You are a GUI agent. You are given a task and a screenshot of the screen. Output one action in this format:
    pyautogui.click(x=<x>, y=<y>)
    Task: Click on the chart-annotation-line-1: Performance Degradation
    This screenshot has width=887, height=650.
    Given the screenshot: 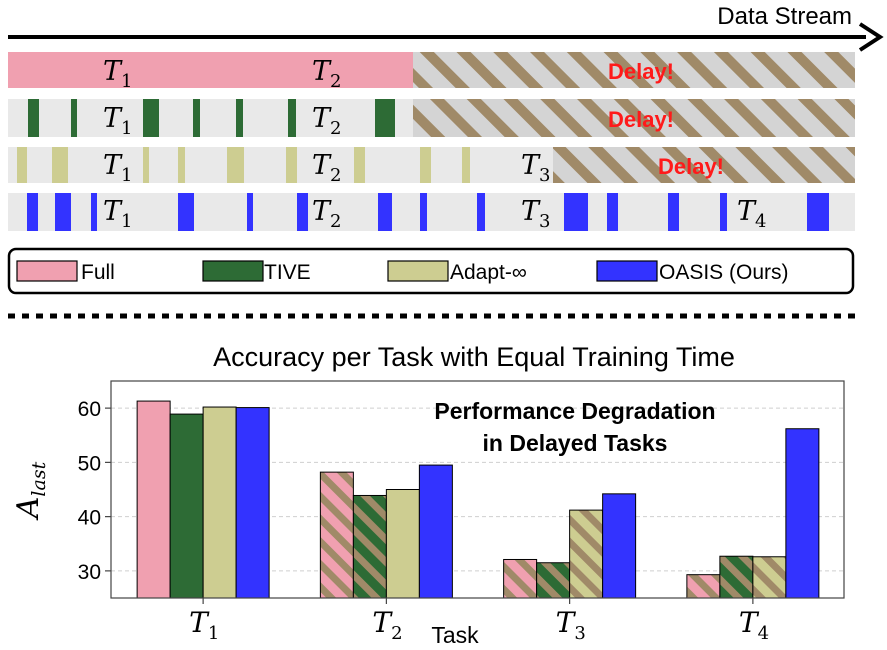 What is the action you would take?
    pyautogui.click(x=574, y=411)
    